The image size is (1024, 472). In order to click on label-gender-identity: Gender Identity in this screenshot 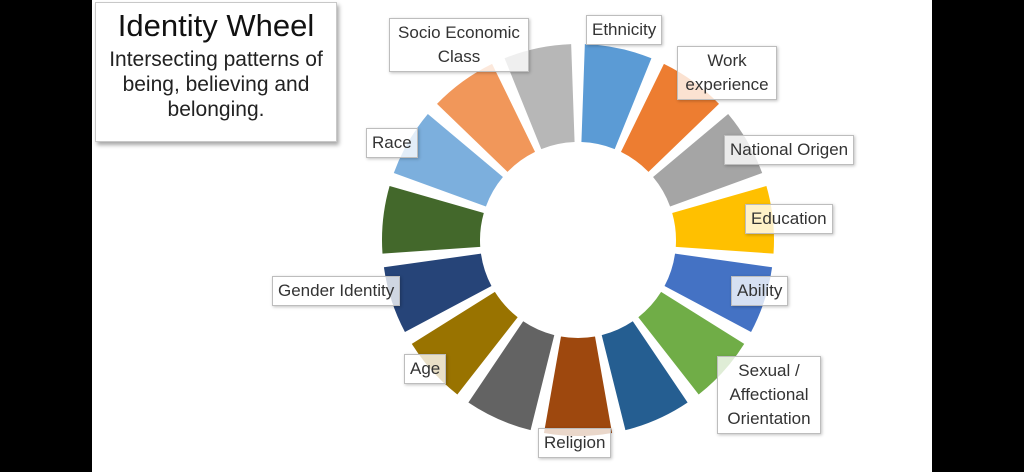, I will do `click(336, 291)`.